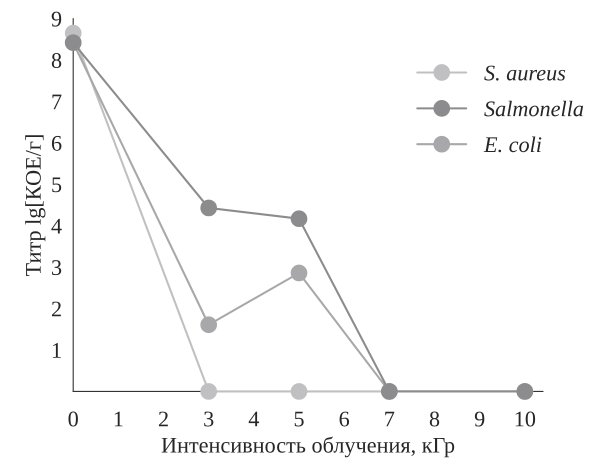 Image resolution: width=610 pixels, height=466 pixels. What do you see at coordinates (435, 419) in the screenshot?
I see `x-tick-label: 8` at bounding box center [435, 419].